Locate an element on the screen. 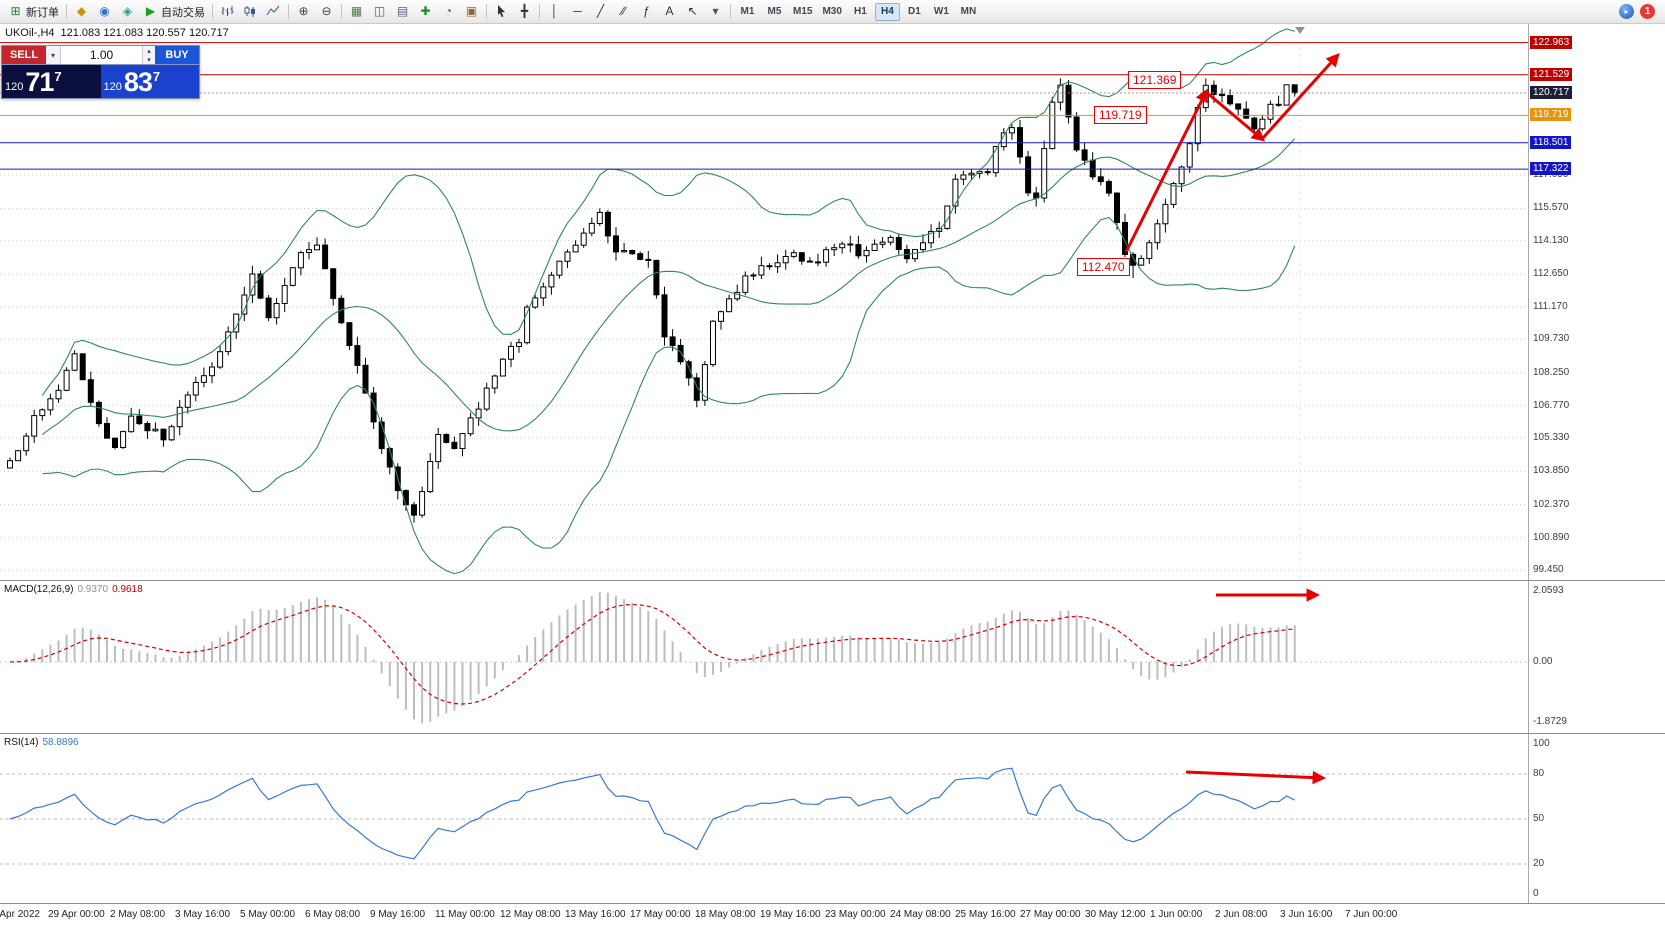 The image size is (1665, 940). time-axis-label: 29 Apr 2022 is located at coordinates (20, 914).